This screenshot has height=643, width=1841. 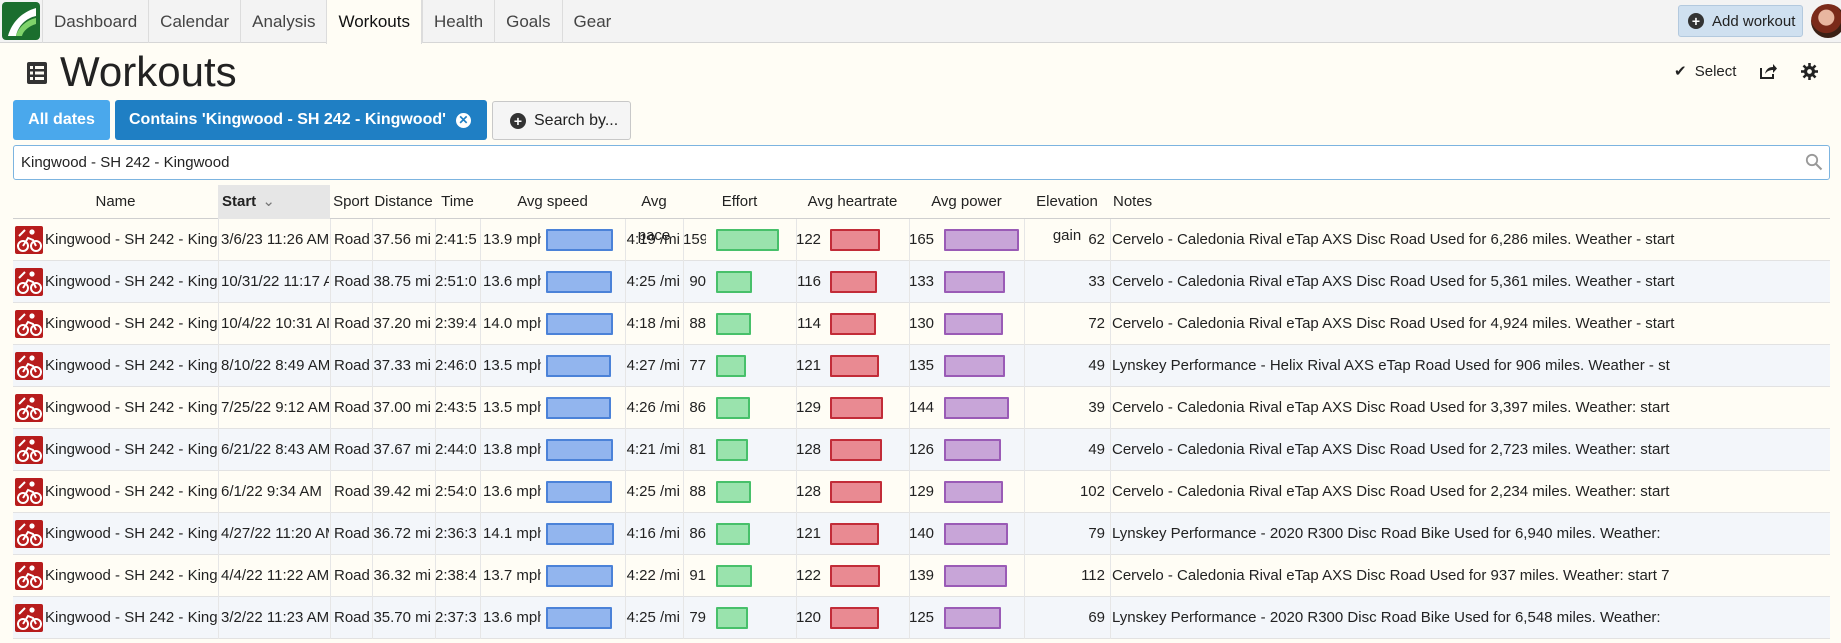 What do you see at coordinates (115, 201) in the screenshot?
I see `col-name: Name` at bounding box center [115, 201].